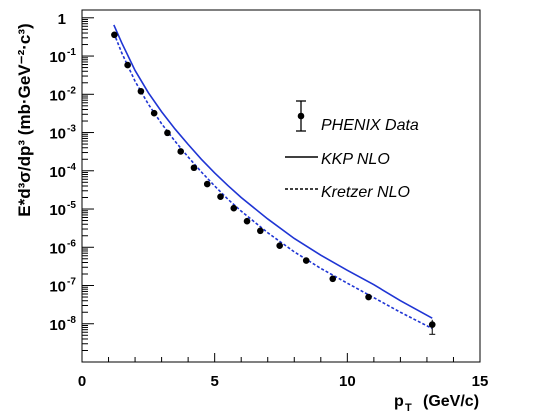 The width and height of the screenshot is (536, 419). I want to click on y-tick-exponent: -6, so click(71, 243).